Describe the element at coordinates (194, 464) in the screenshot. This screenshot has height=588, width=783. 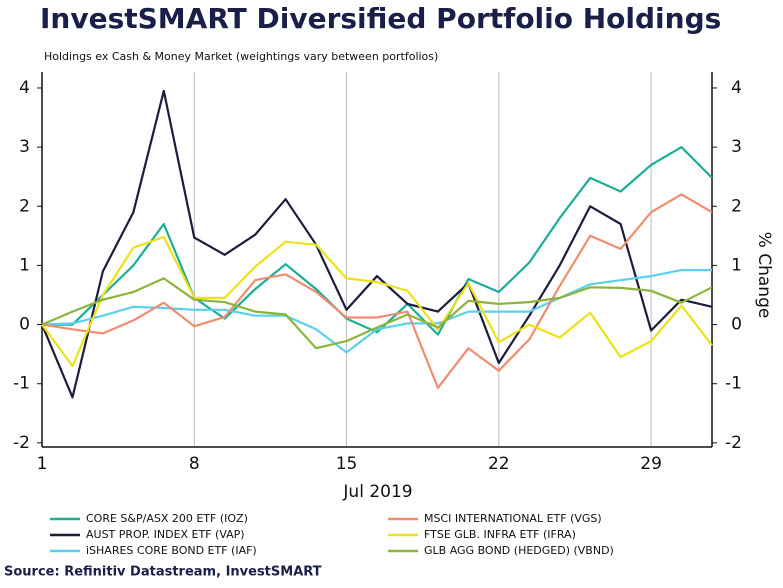
I see `x-tick-label: 8` at that location.